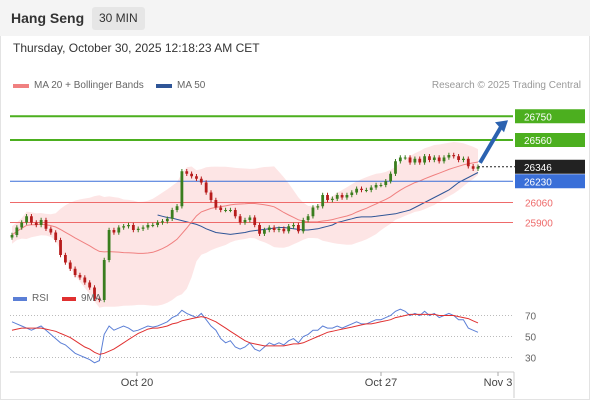  I want to click on legend-label: RSI, so click(40, 298).